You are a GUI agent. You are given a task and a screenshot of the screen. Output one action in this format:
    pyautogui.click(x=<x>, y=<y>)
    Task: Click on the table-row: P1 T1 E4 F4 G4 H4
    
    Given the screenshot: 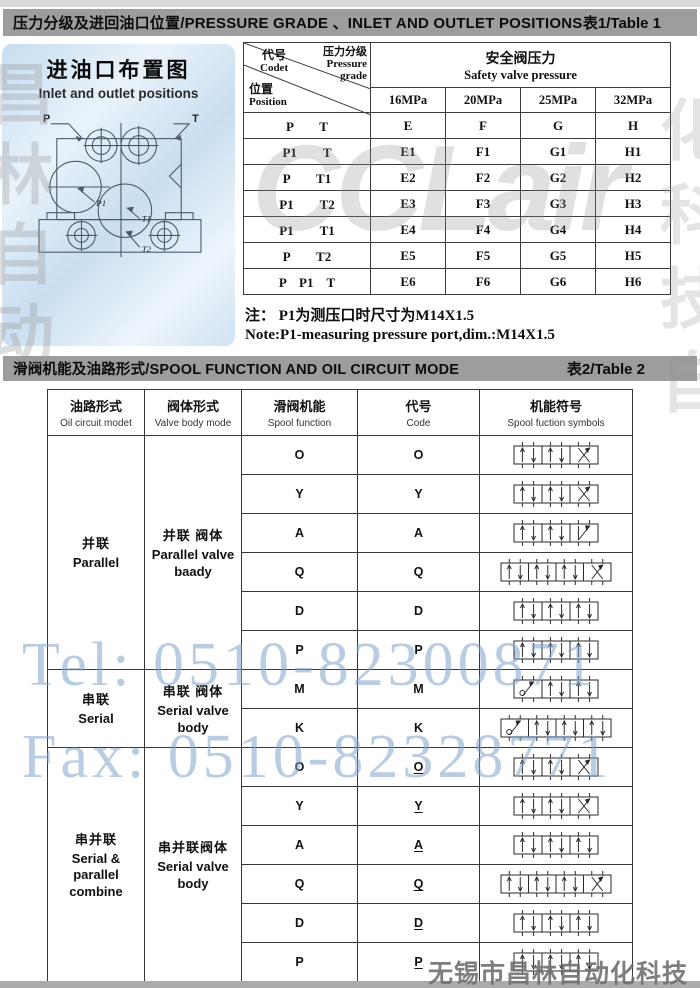 What is the action you would take?
    pyautogui.click(x=457, y=229)
    